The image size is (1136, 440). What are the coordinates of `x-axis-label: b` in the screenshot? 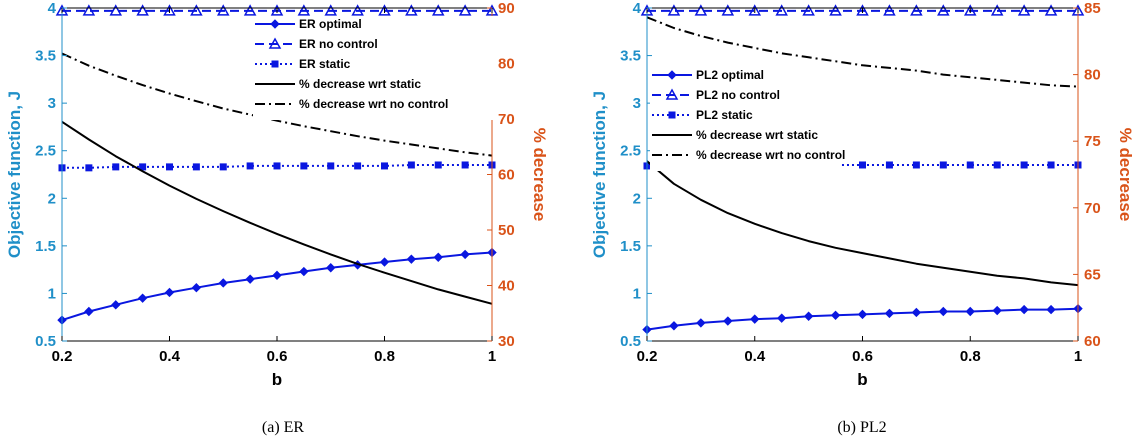 It's located at (277, 379).